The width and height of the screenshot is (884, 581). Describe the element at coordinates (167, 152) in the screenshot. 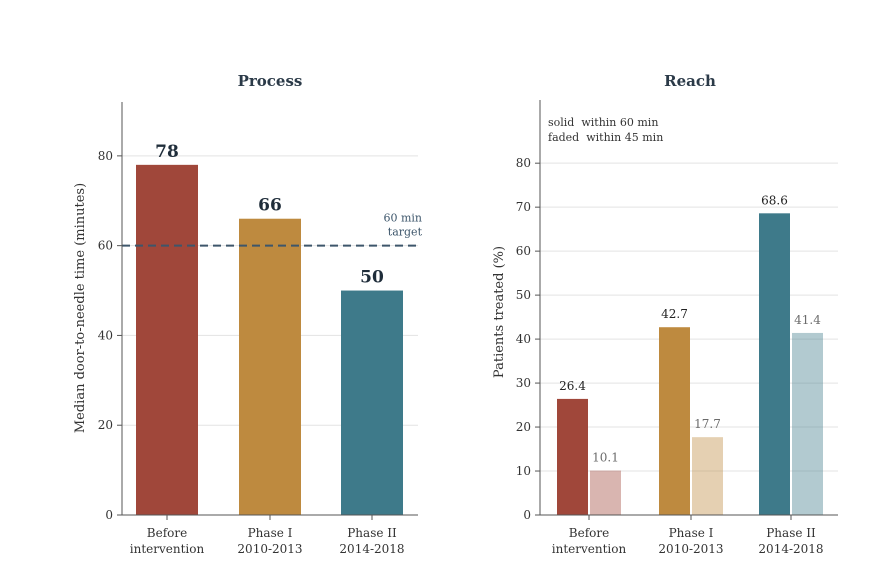

I see `process-value-label: 78` at that location.